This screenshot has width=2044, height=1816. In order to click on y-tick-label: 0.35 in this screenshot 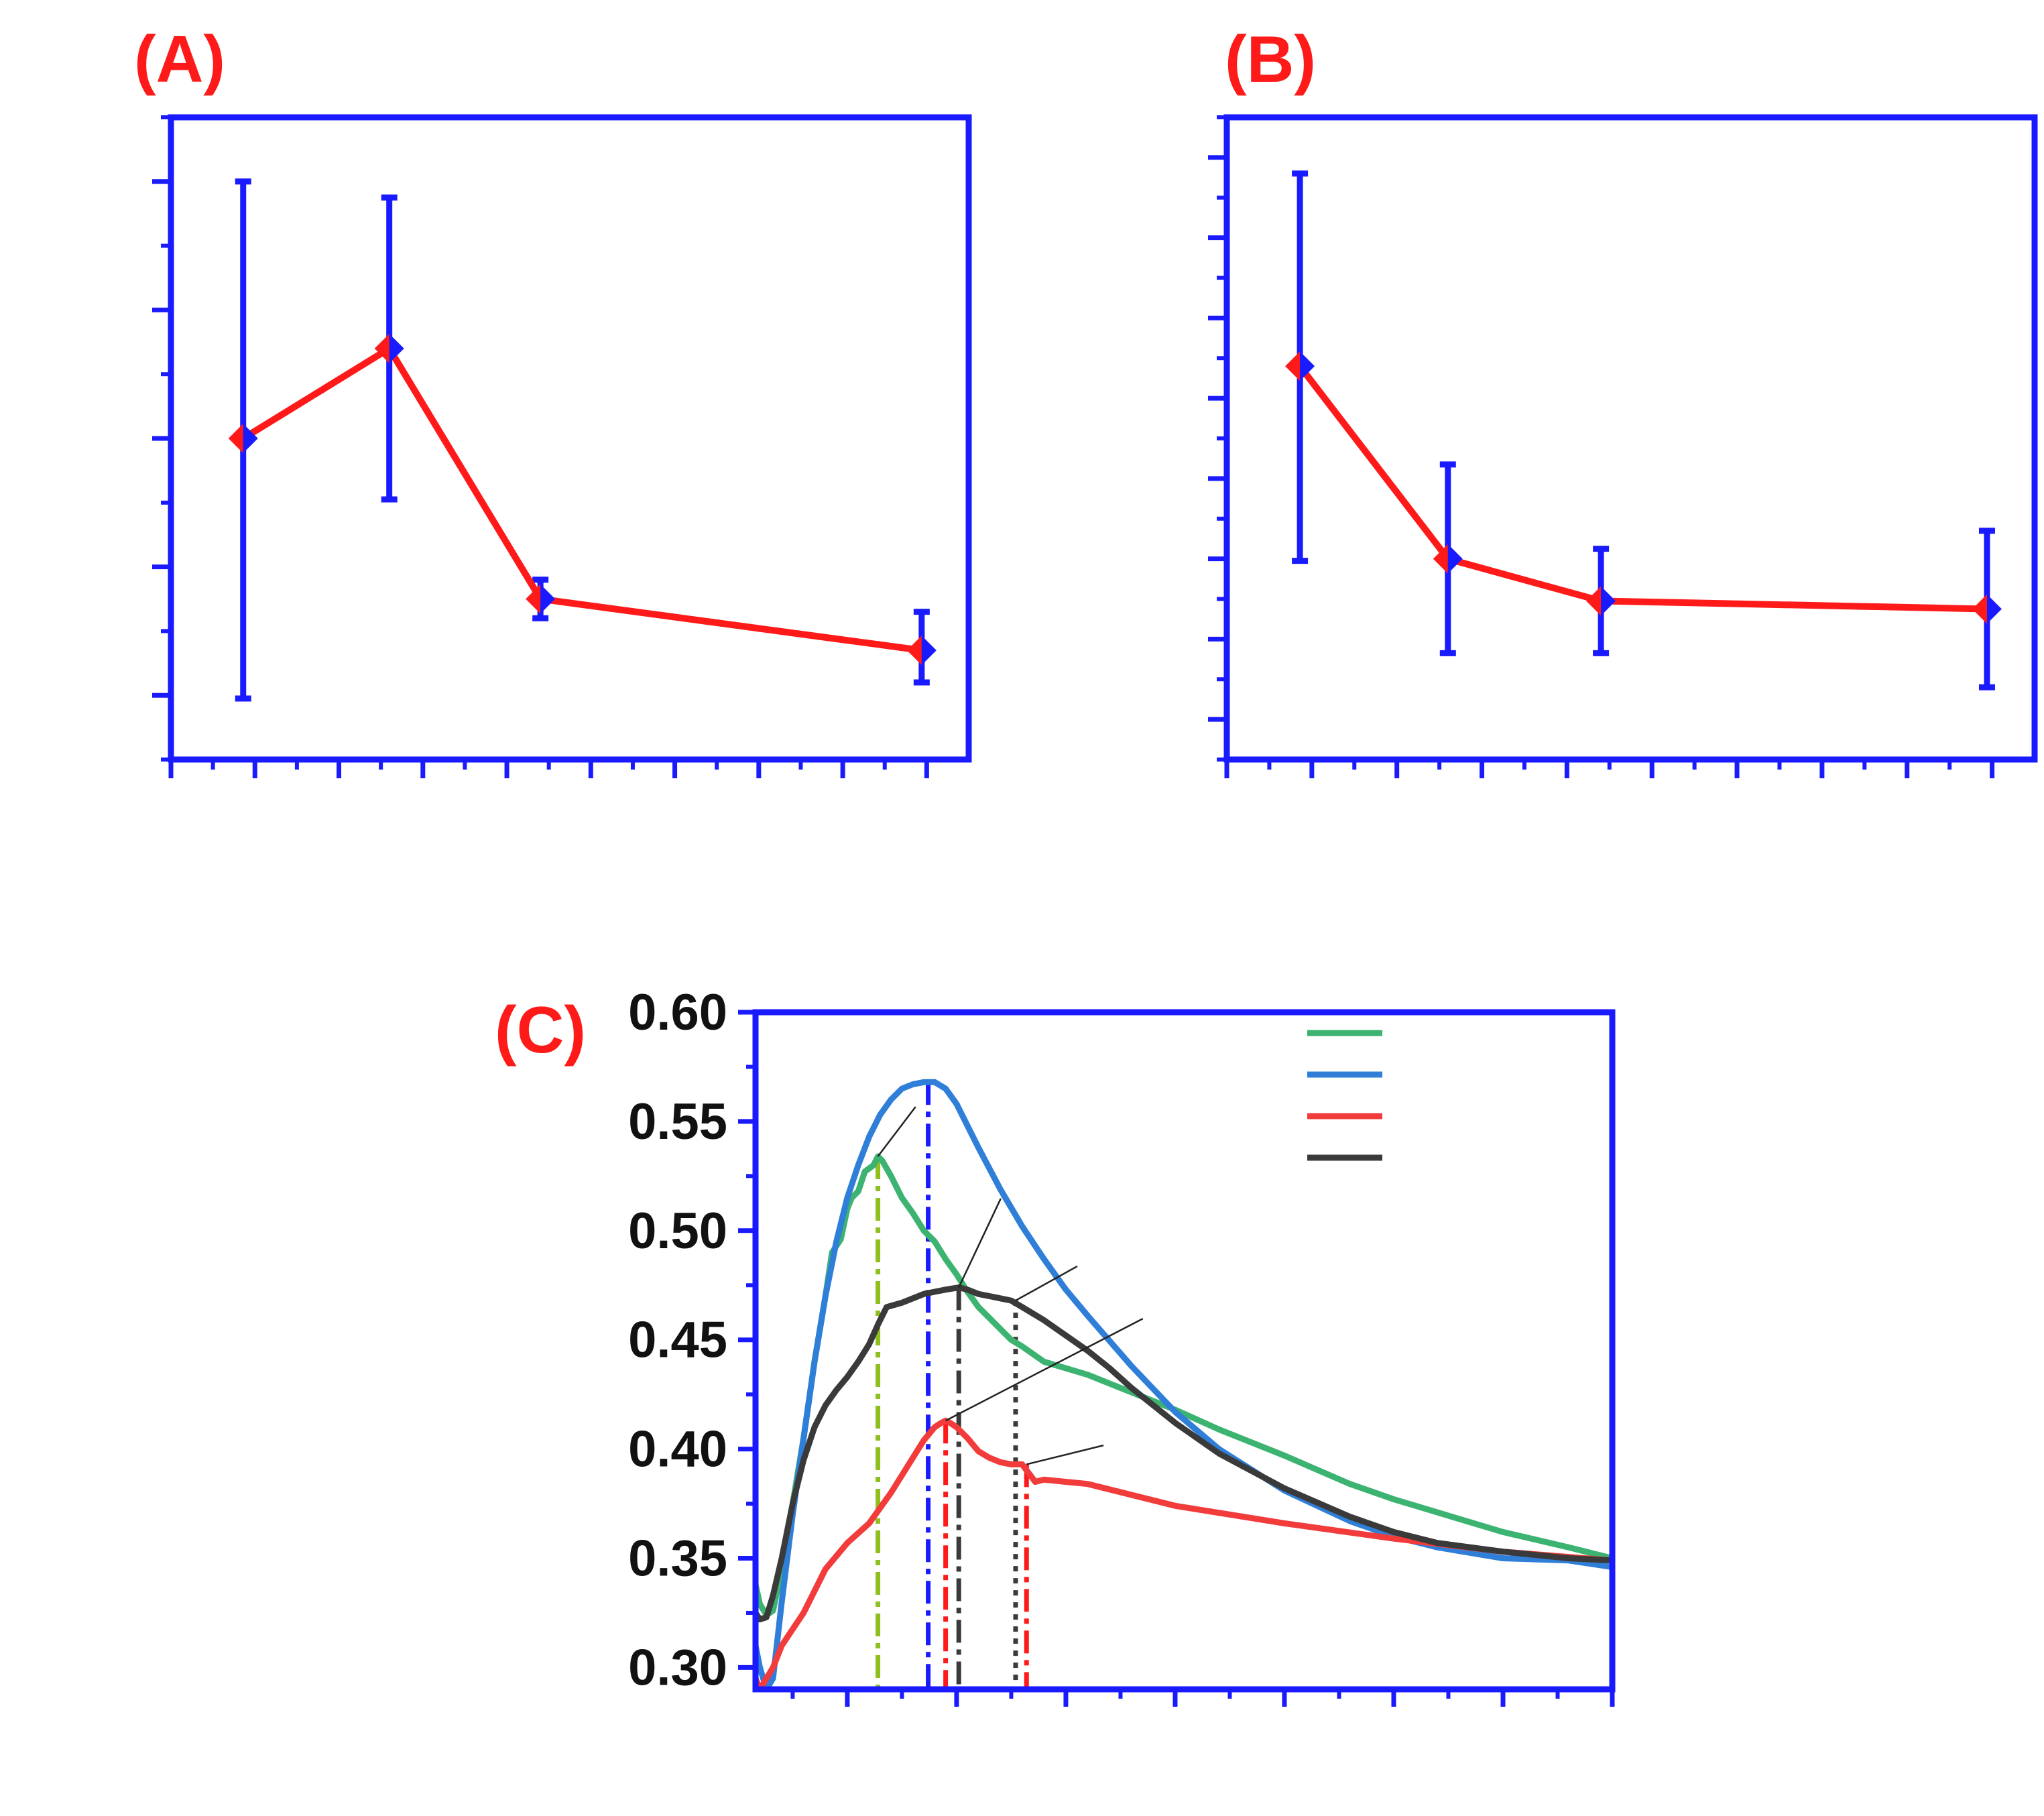, I will do `click(677, 1558)`.